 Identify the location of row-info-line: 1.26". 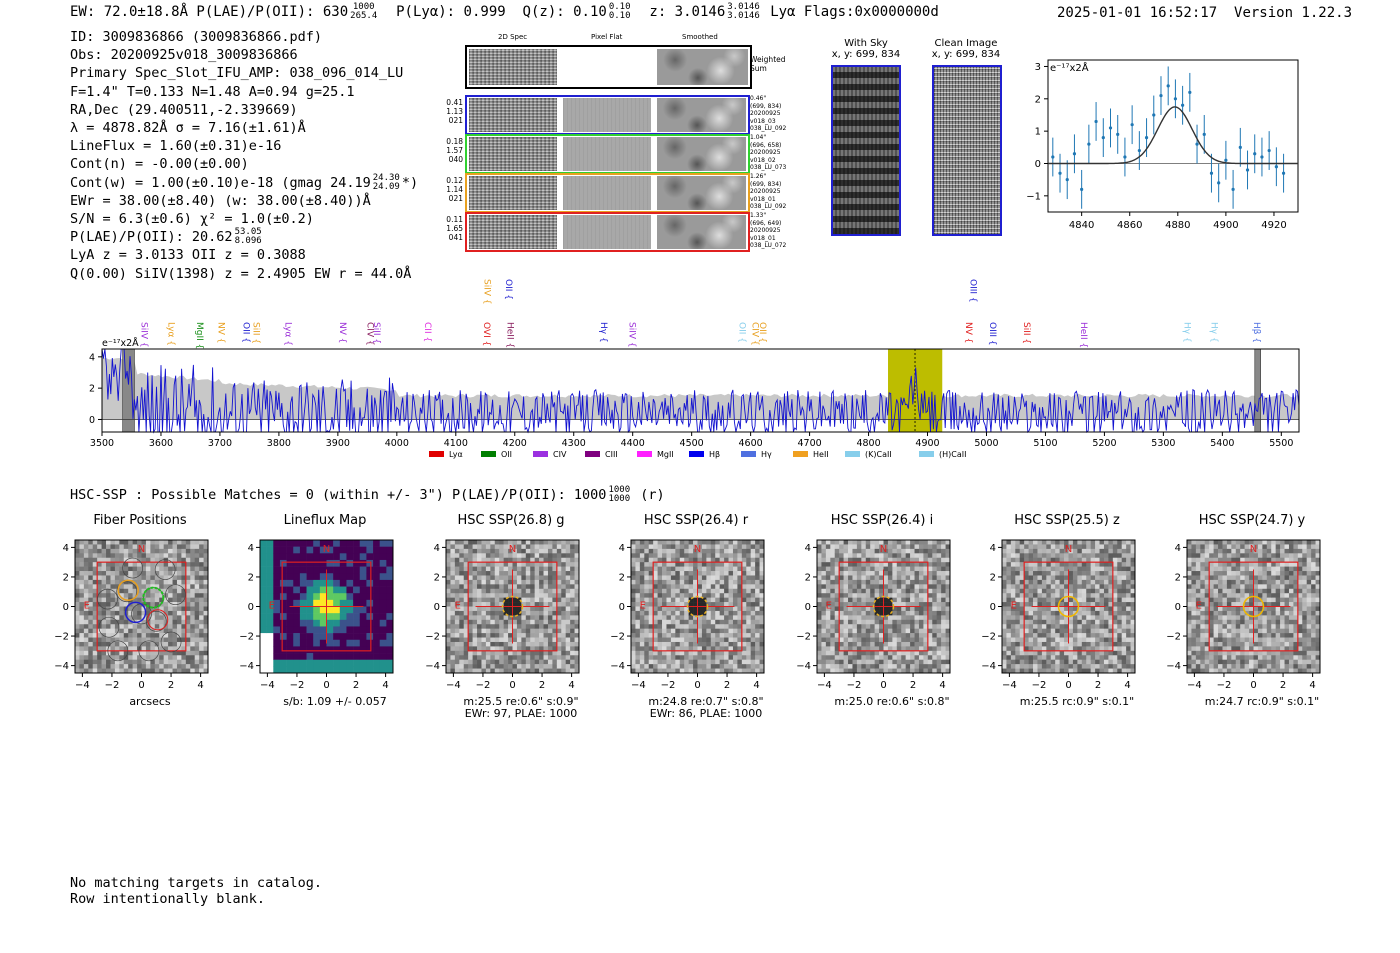
(758, 176).